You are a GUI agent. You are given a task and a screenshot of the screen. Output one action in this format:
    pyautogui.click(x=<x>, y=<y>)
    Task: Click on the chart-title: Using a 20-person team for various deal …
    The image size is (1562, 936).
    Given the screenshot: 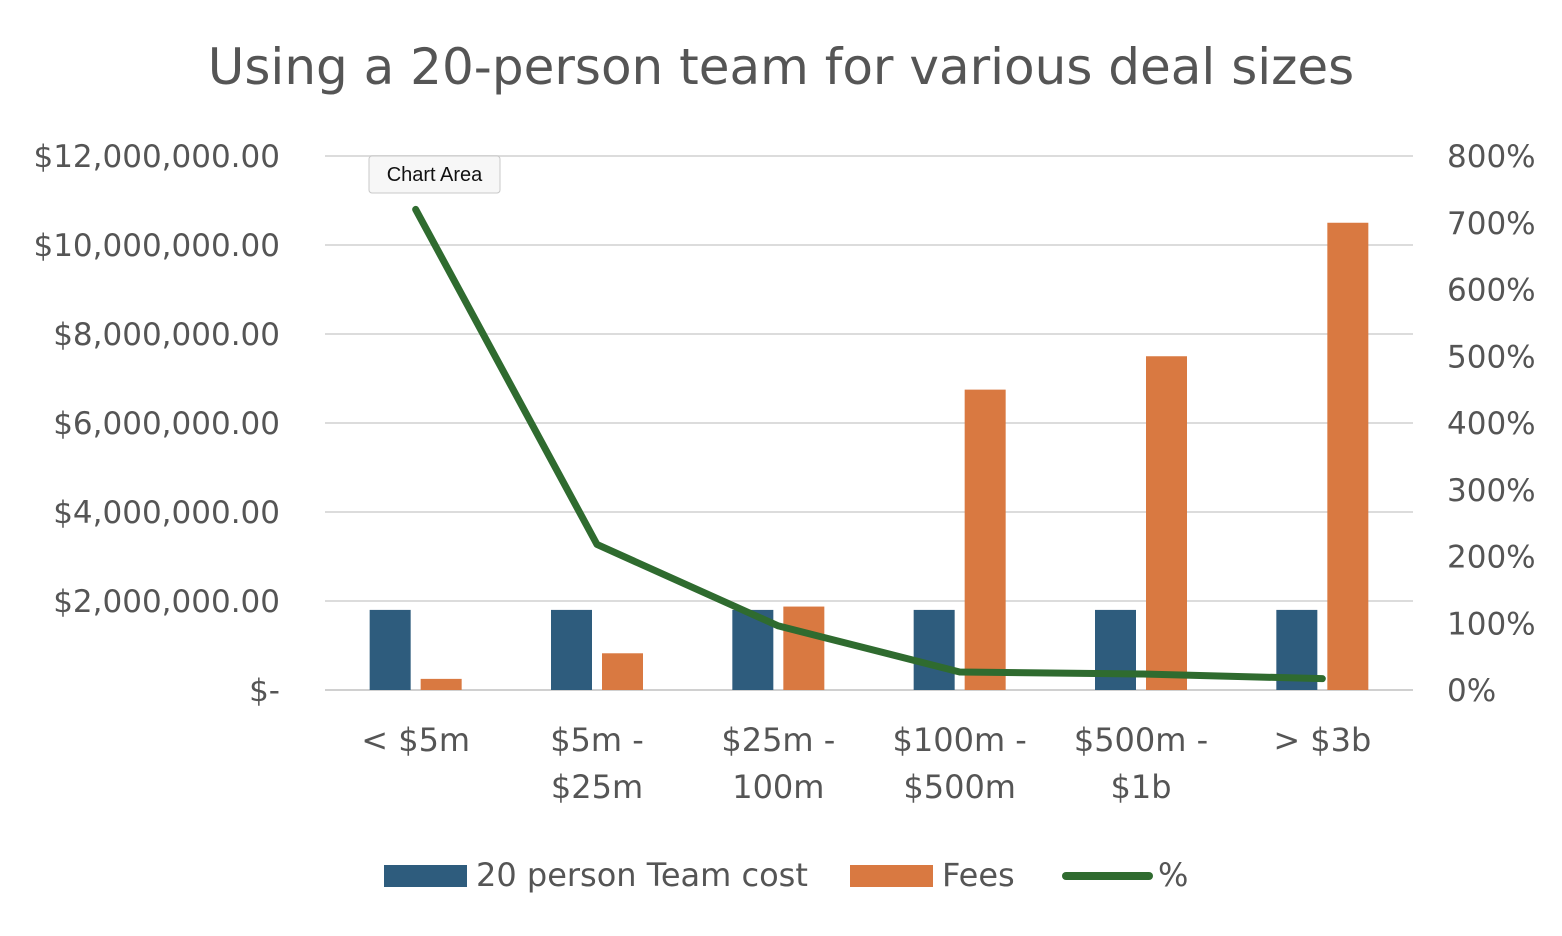 What is the action you would take?
    pyautogui.click(x=781, y=67)
    